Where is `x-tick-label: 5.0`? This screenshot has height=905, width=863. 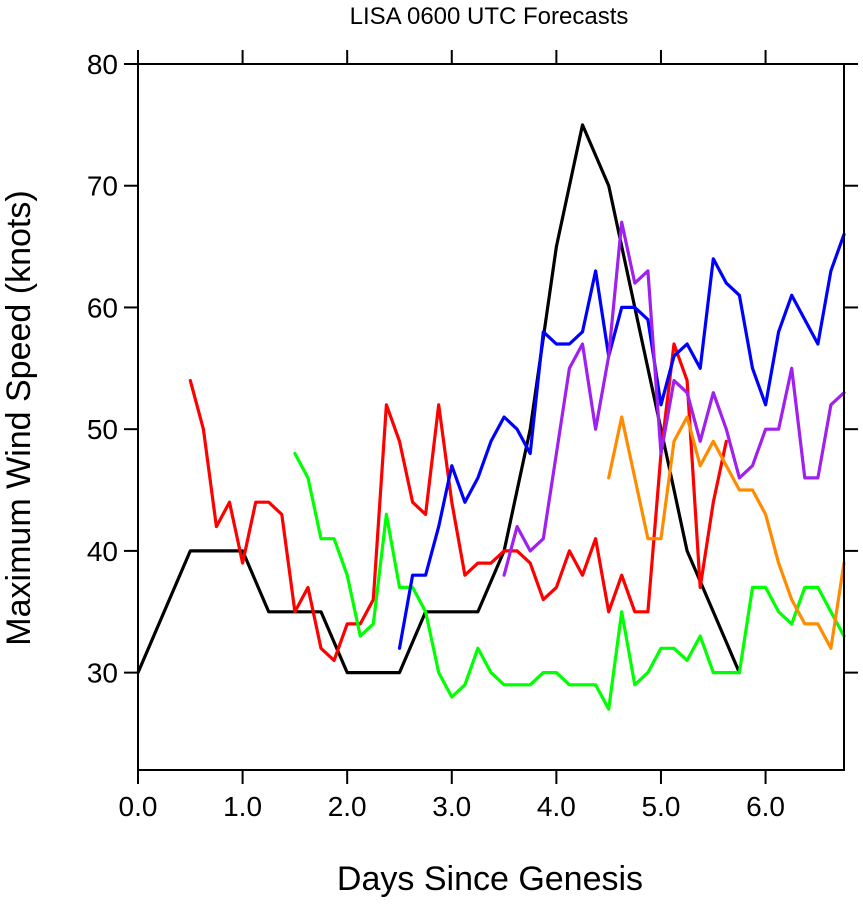 x-tick-label: 5.0 is located at coordinates (660, 806).